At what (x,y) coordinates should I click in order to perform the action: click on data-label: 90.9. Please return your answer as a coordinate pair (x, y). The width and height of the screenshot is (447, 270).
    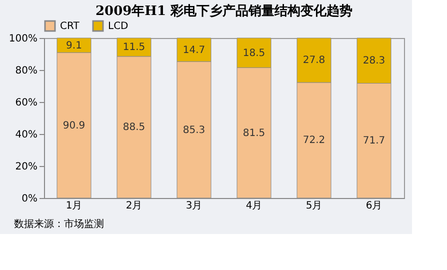
    Looking at the image, I should click on (74, 126).